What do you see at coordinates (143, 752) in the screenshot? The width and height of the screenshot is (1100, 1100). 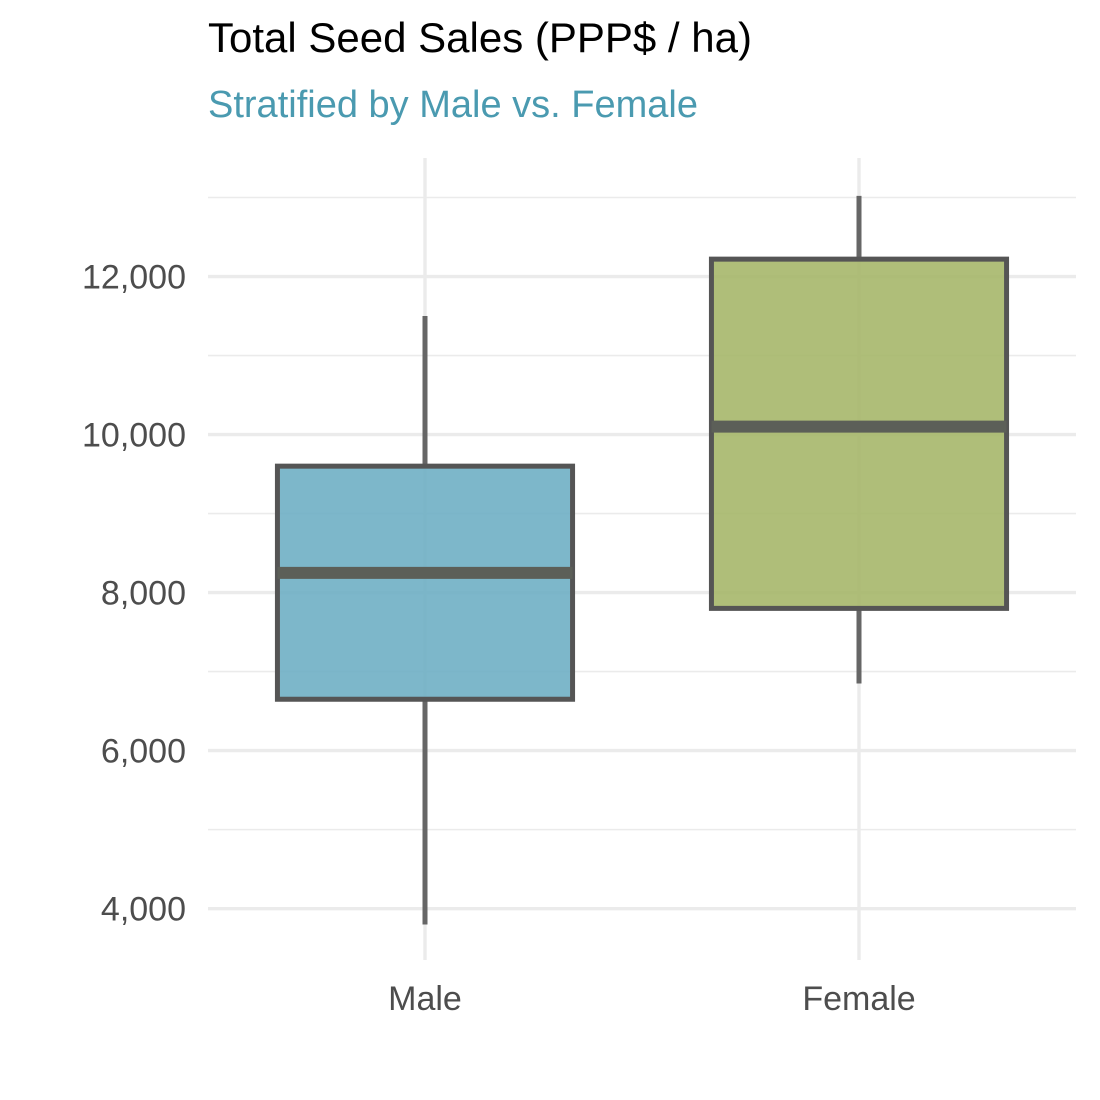 I see `y-tick-label: 6,000` at bounding box center [143, 752].